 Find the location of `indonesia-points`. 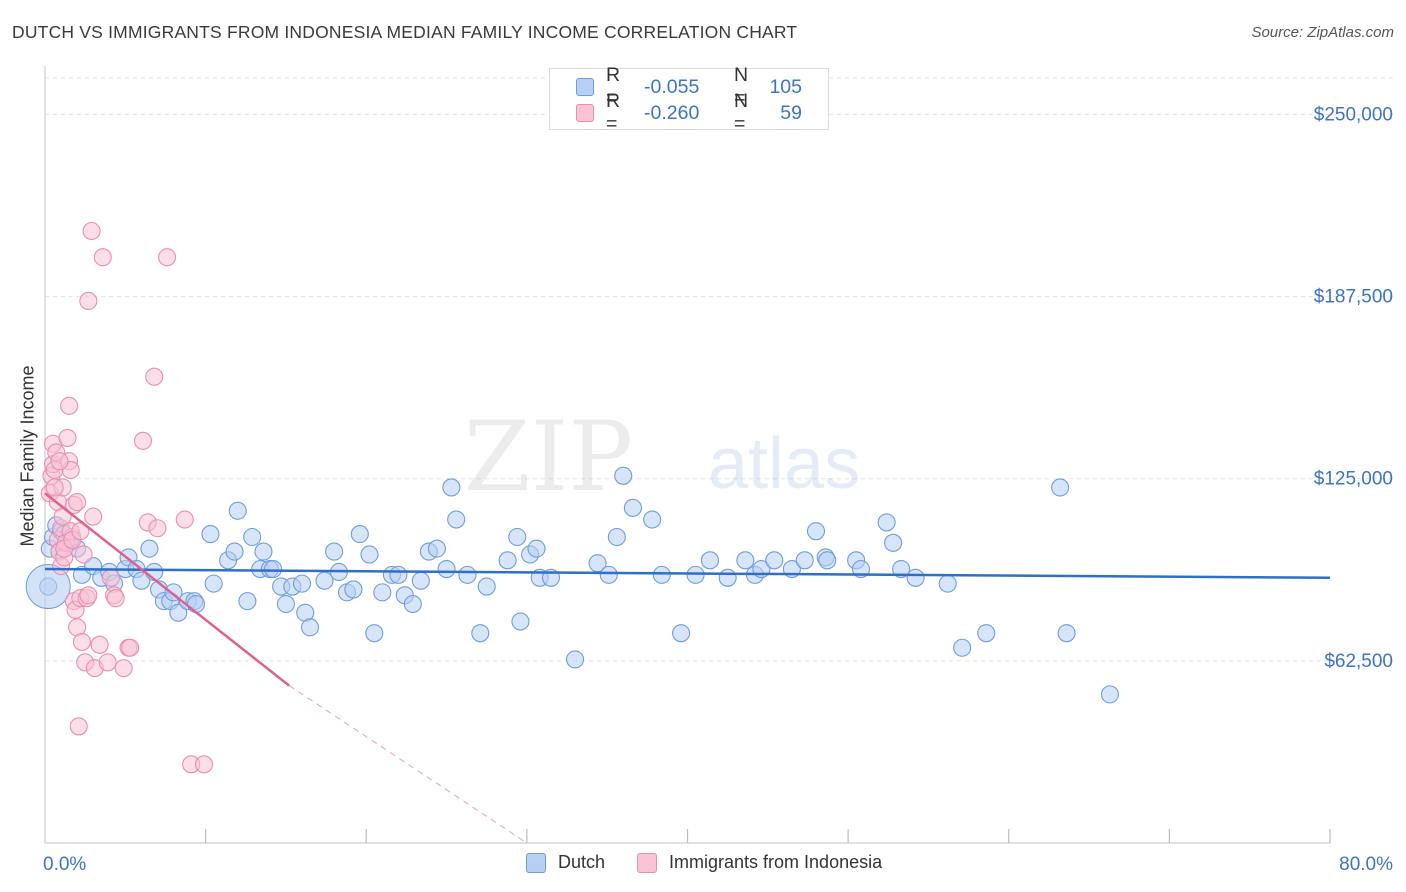

indonesia-points is located at coordinates (127, 497).